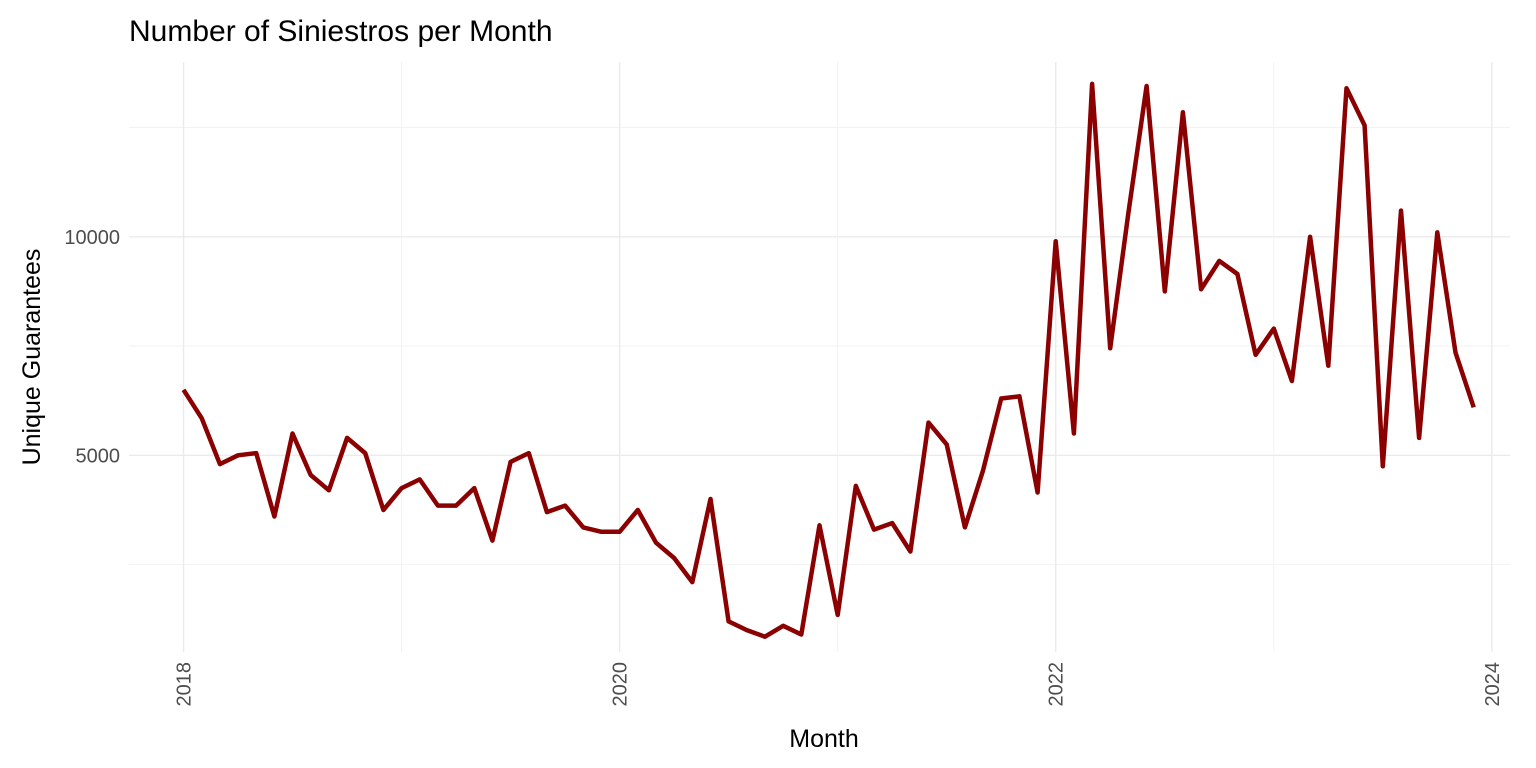 The width and height of the screenshot is (1536, 768). What do you see at coordinates (185, 684) in the screenshot?
I see `x-tick-label: 2018` at bounding box center [185, 684].